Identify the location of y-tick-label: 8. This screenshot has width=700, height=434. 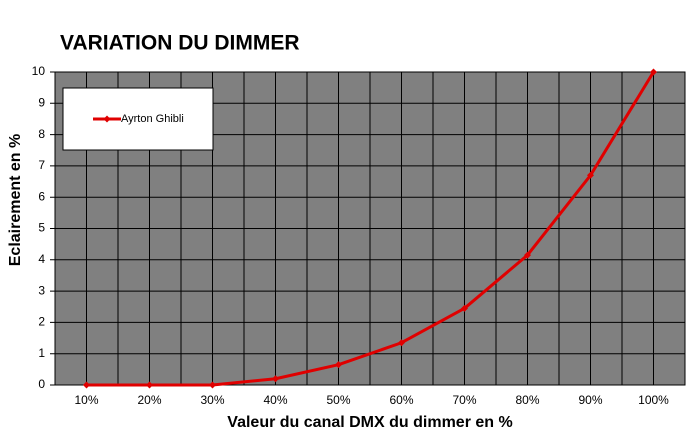
(41, 134).